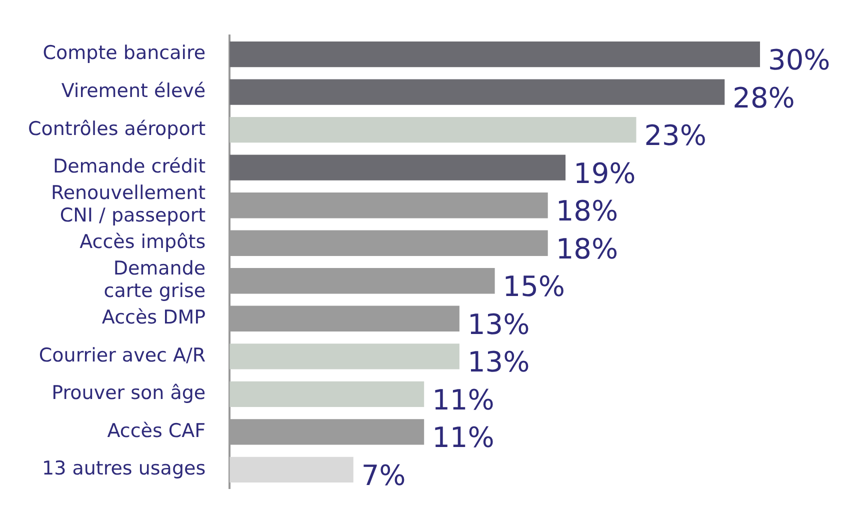 The height and width of the screenshot is (524, 850). Describe the element at coordinates (128, 204) in the screenshot. I see `y-tick-label: Renouvellement CNI / passeport` at that location.